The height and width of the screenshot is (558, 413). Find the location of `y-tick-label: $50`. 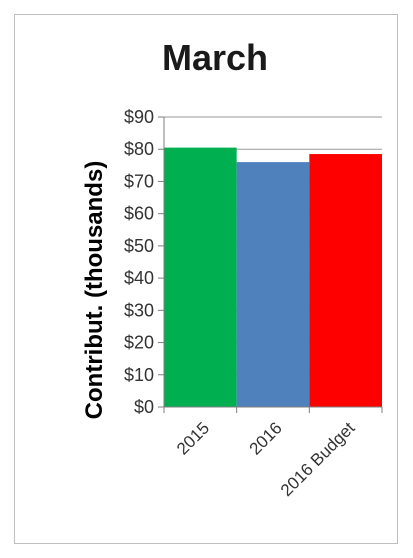

y-tick-label: $50 is located at coordinates (139, 246).